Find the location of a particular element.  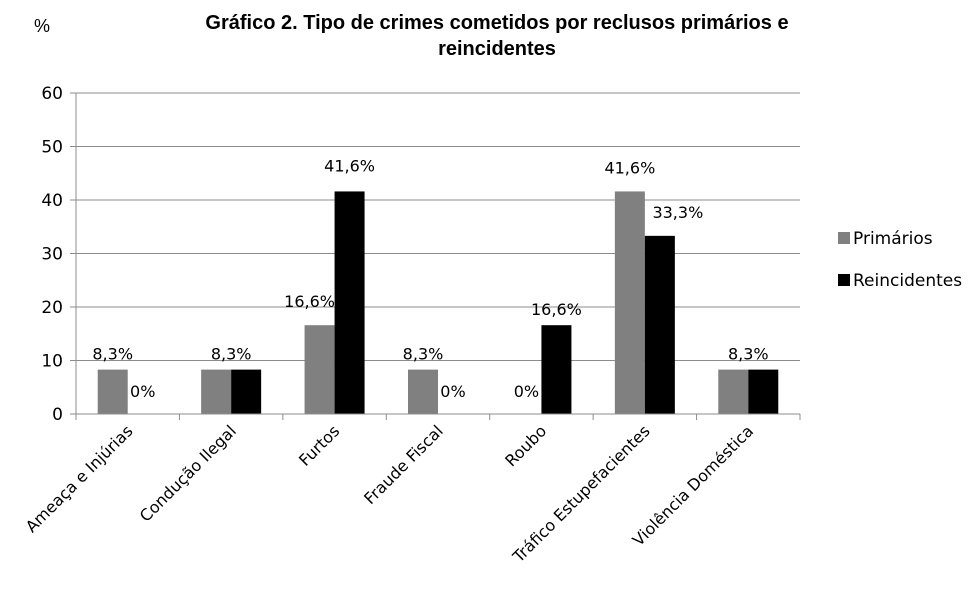

data-label: 33,3% is located at coordinates (677, 212).